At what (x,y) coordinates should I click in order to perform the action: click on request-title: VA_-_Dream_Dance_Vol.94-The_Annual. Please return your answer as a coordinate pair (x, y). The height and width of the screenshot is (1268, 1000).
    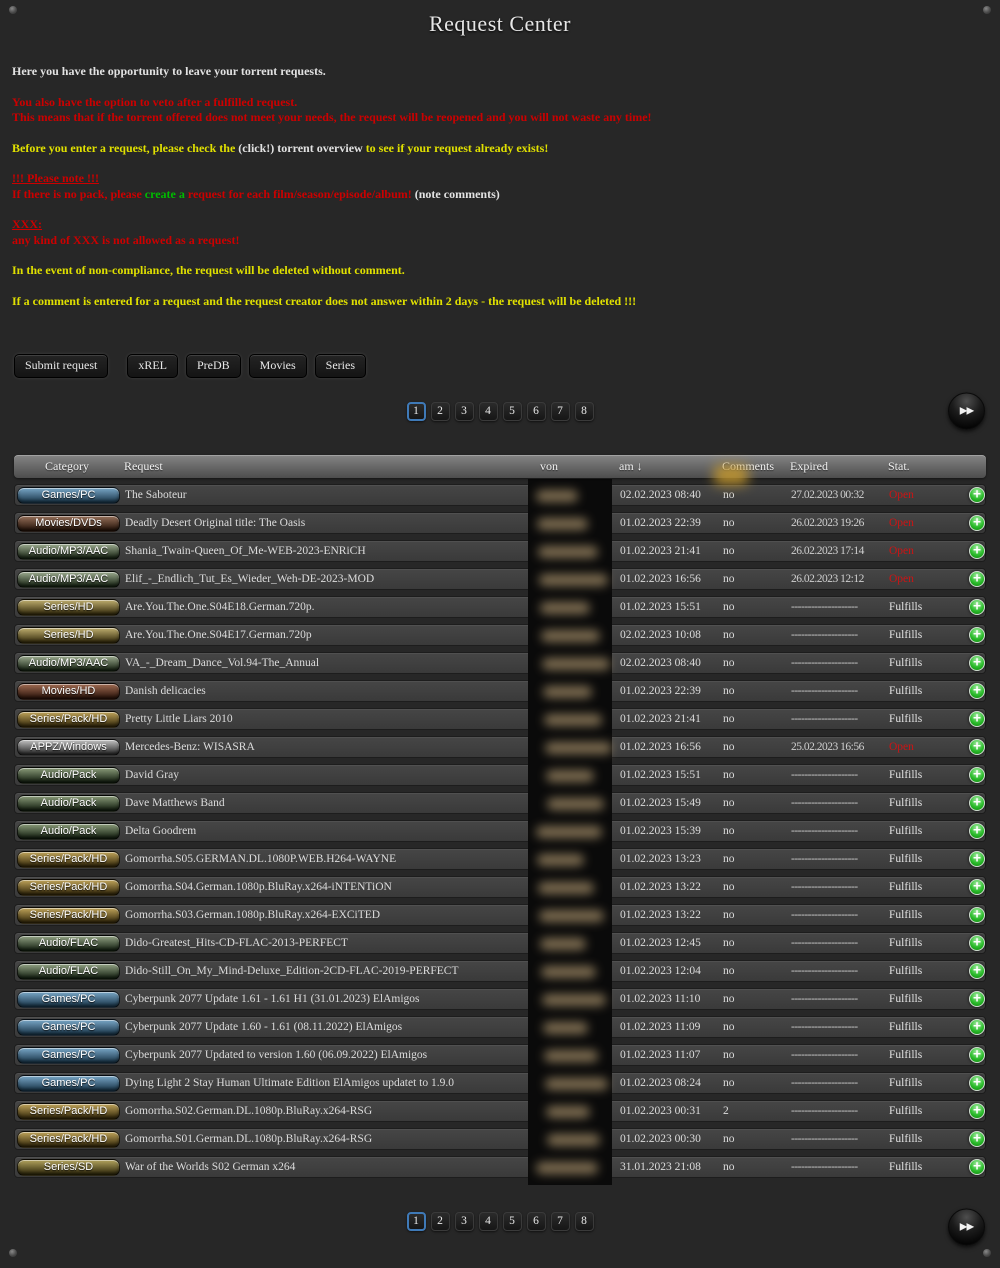
    Looking at the image, I should click on (222, 663).